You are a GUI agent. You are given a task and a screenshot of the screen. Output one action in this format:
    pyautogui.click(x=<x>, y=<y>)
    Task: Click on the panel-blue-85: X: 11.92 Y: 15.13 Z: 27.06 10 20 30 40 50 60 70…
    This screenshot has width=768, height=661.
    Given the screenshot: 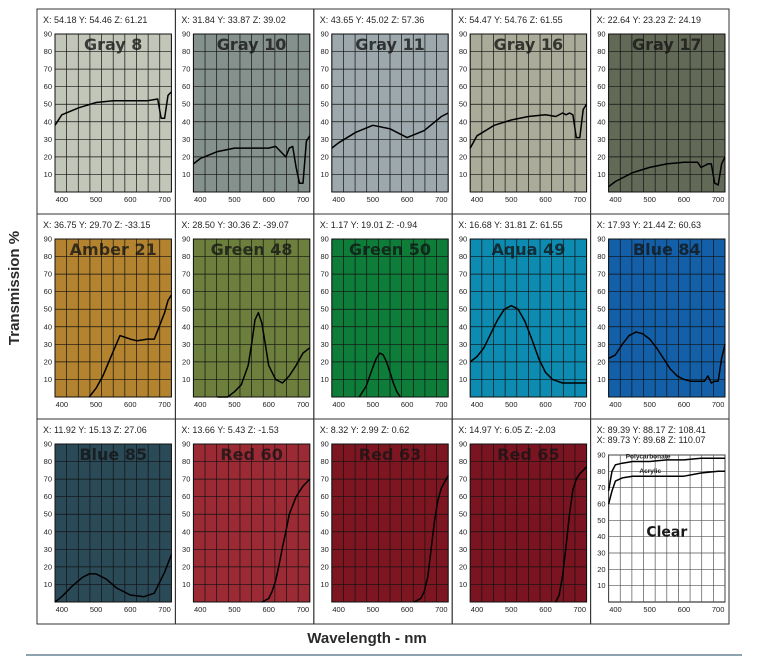 What is the action you would take?
    pyautogui.click(x=106, y=521)
    